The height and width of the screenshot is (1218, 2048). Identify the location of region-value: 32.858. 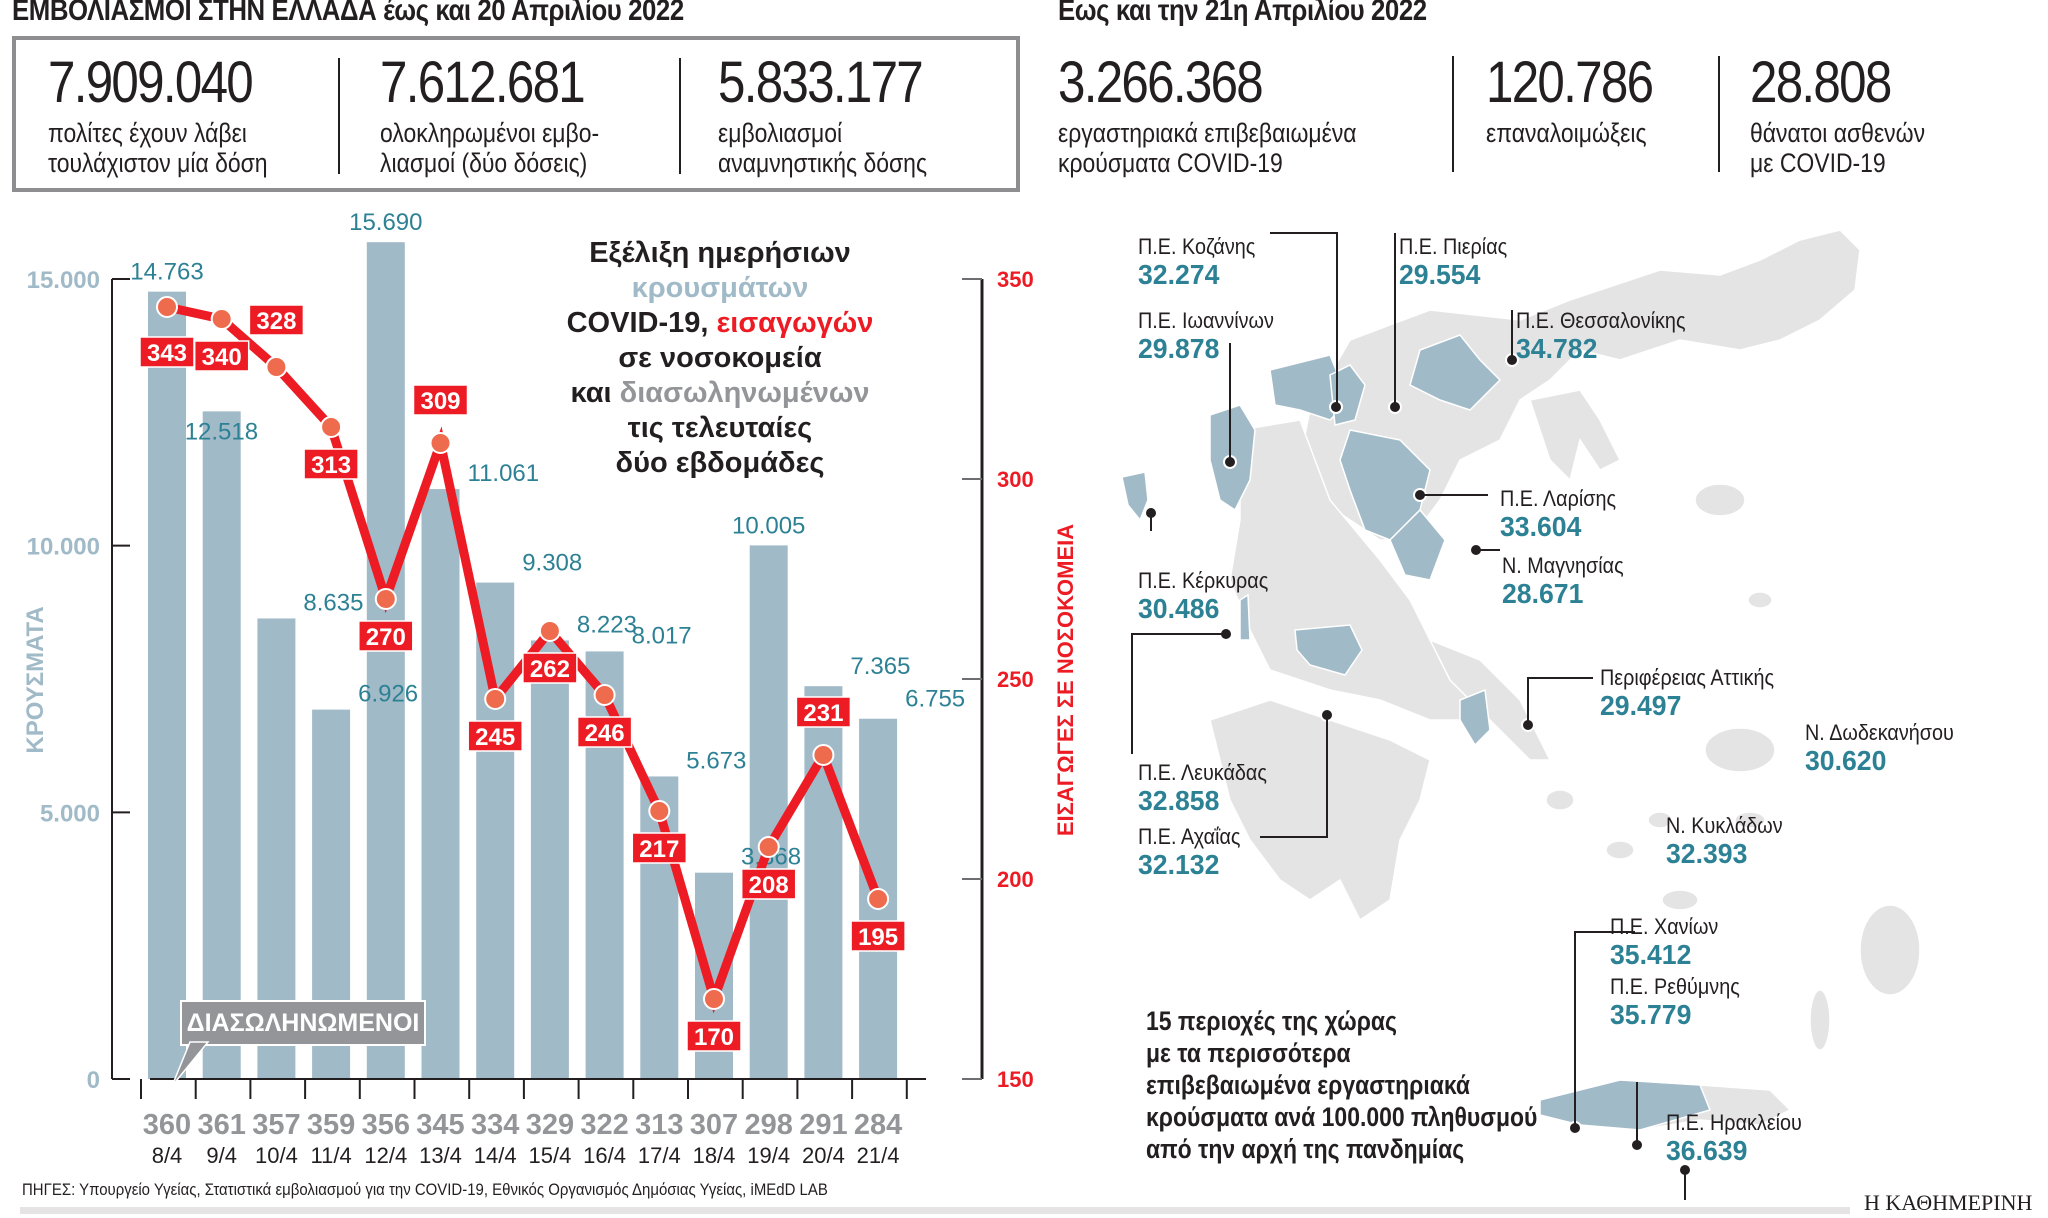
(1179, 800).